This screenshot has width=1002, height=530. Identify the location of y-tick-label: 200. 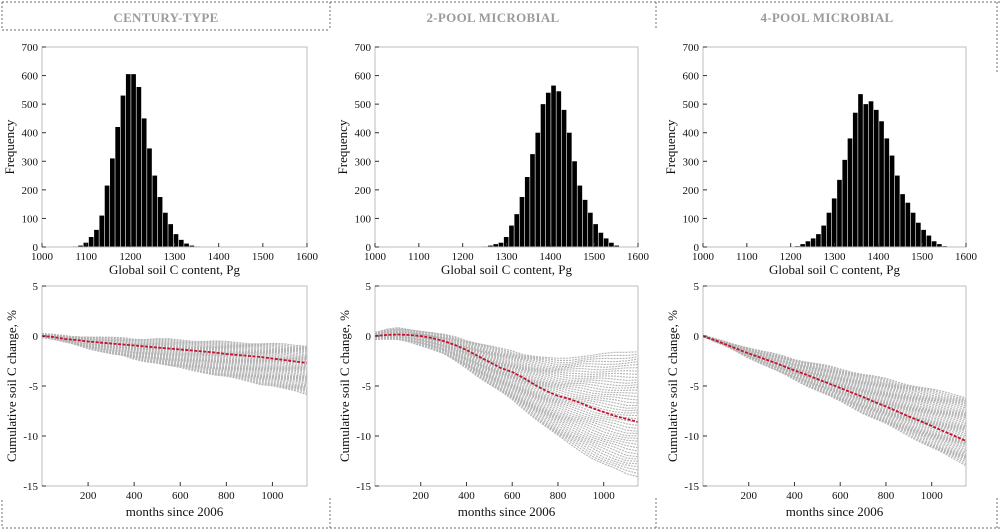
(363, 191).